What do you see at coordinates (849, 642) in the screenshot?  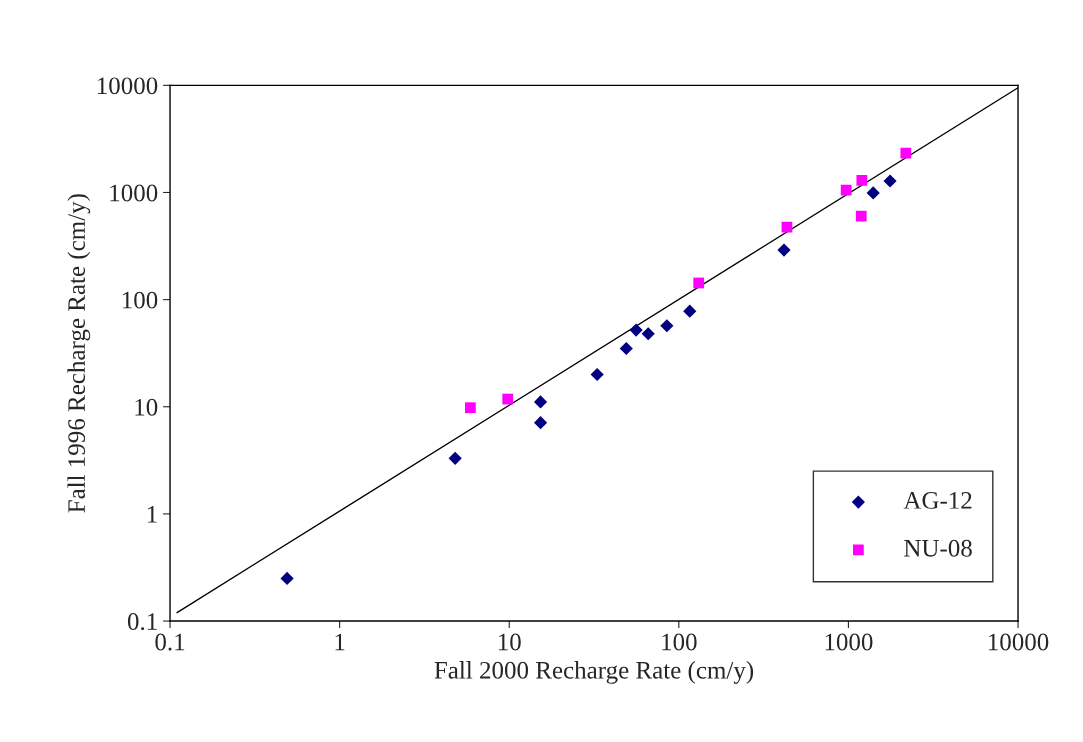 I see `x-tick-label: 1000` at bounding box center [849, 642].